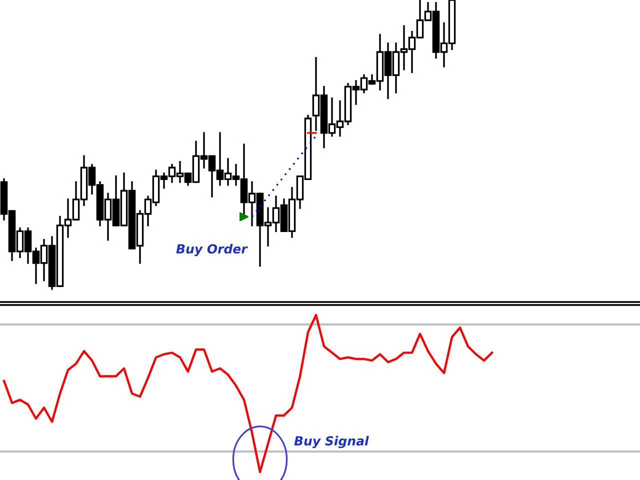 The width and height of the screenshot is (640, 480). Describe the element at coordinates (212, 250) in the screenshot. I see `annotation: Buy Order` at that location.